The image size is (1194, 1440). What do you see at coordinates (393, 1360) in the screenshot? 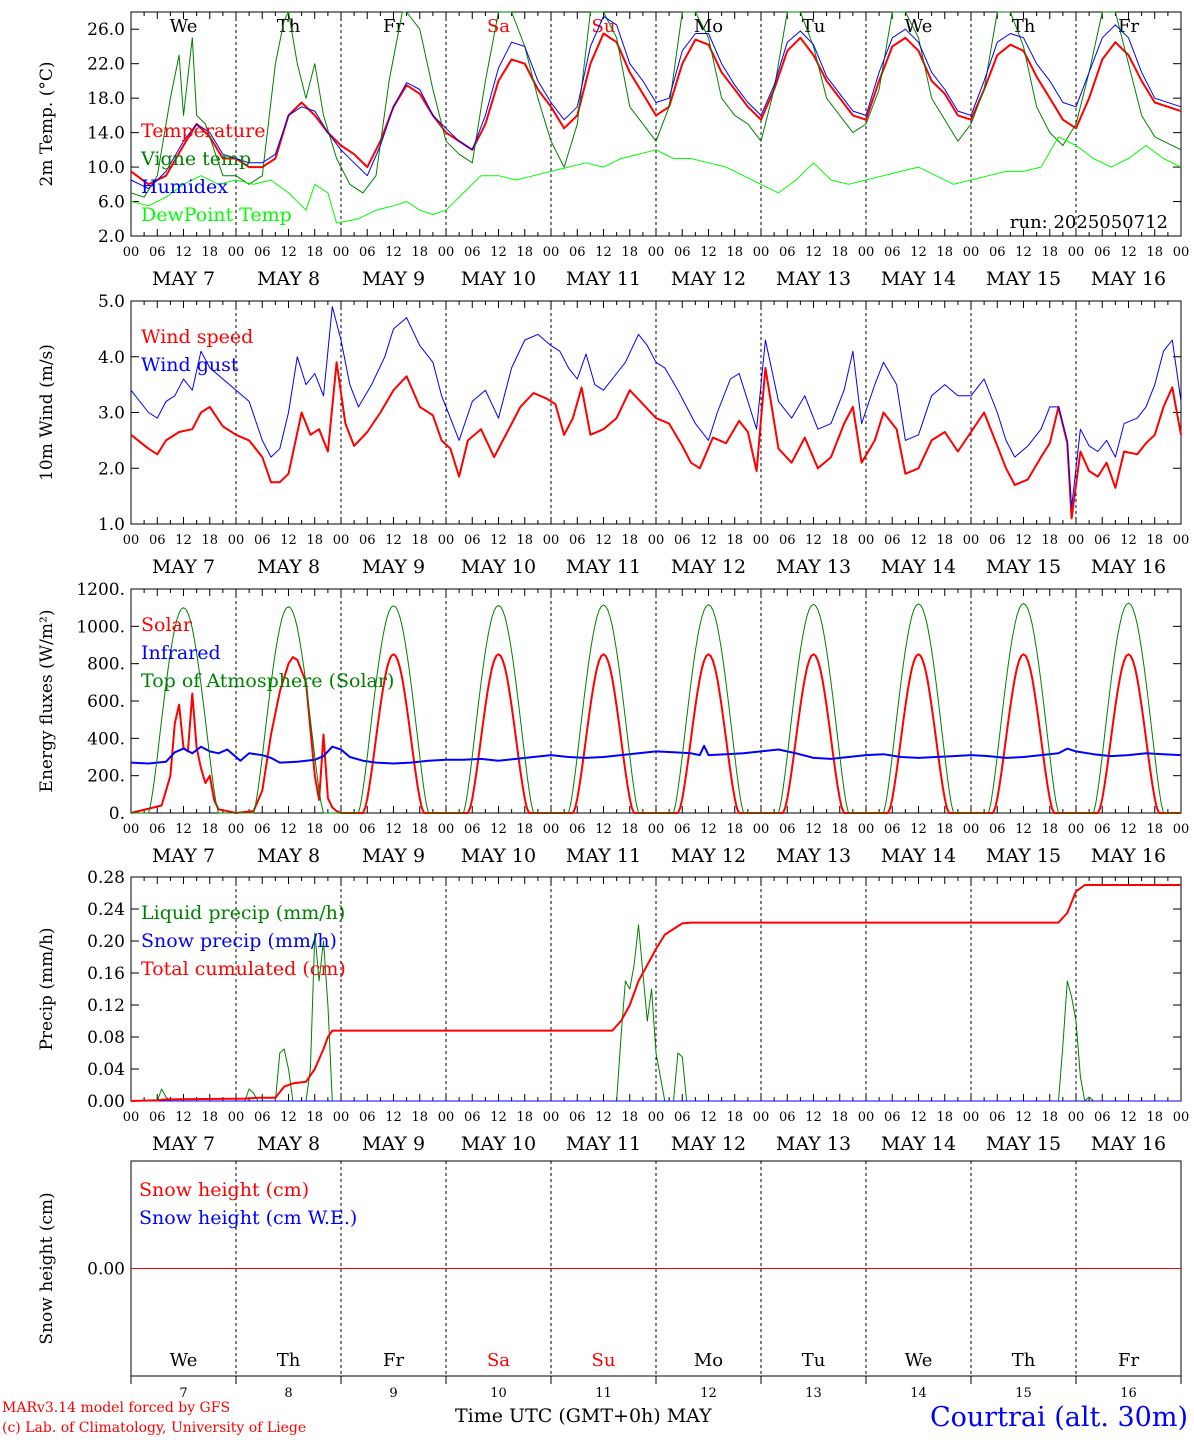
I see `weekday-label: Fr` at bounding box center [393, 1360].